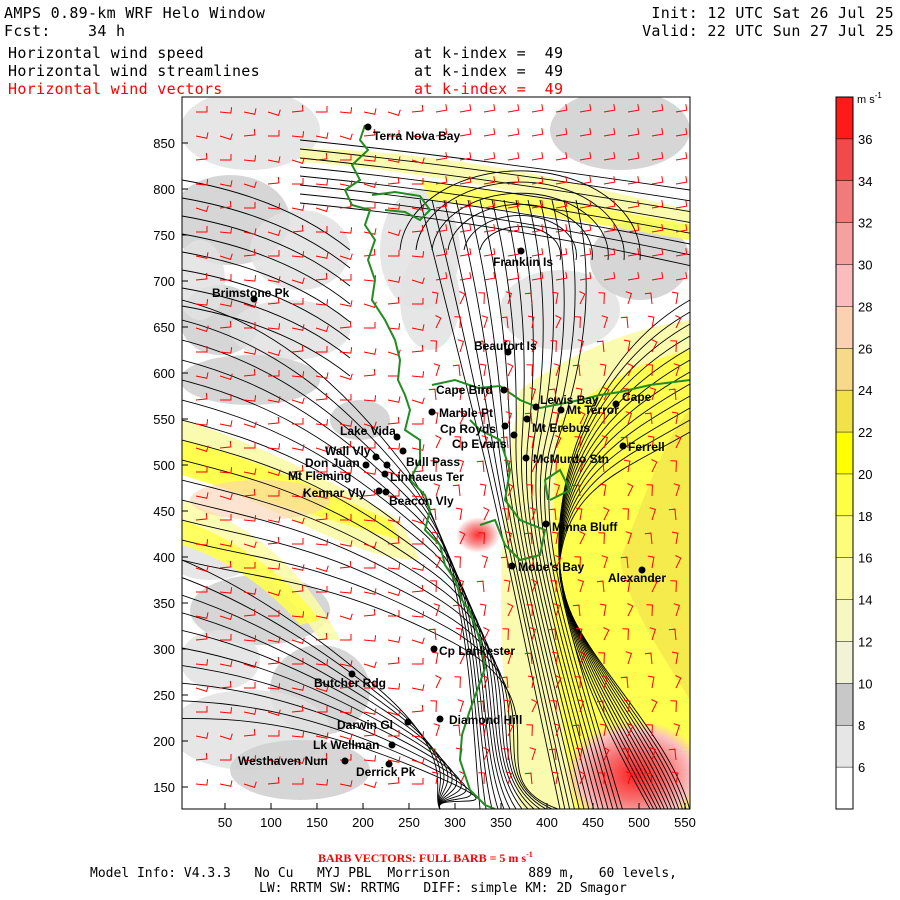 The image size is (900, 900). Describe the element at coordinates (844, 453) in the screenshot. I see `colorbar-frame` at that location.